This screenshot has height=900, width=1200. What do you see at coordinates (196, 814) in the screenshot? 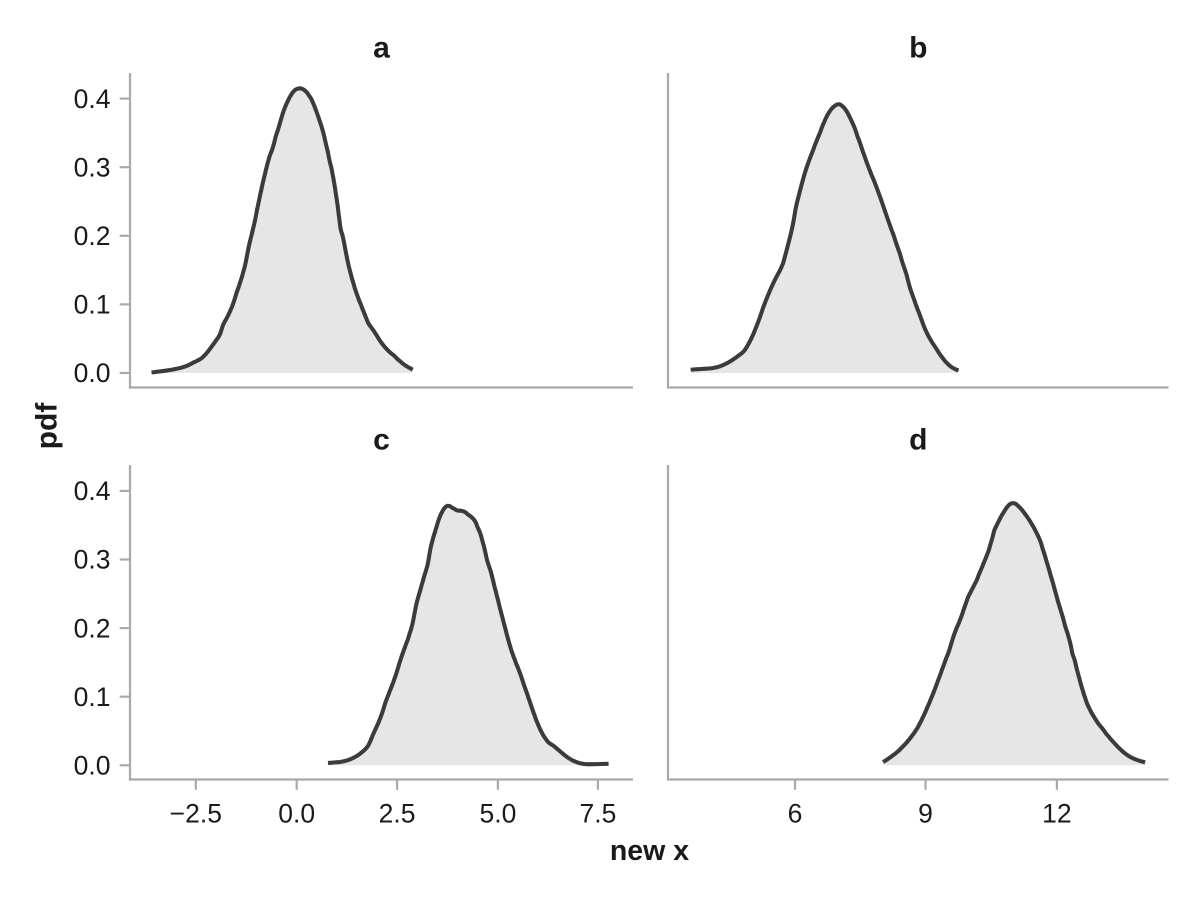
I see `svg-text: −2.5` at bounding box center [196, 814].